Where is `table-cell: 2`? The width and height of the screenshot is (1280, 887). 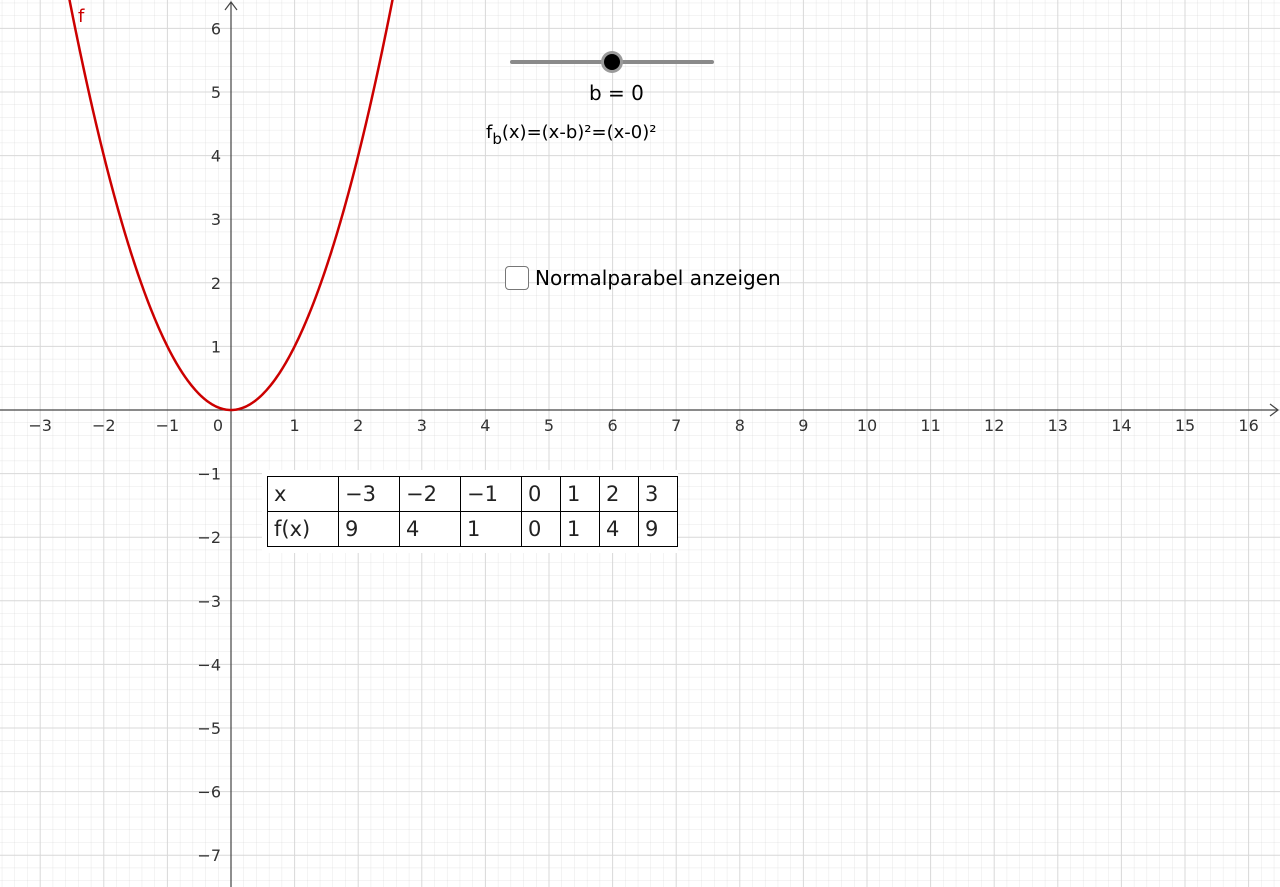
table-cell: 2 is located at coordinates (619, 494).